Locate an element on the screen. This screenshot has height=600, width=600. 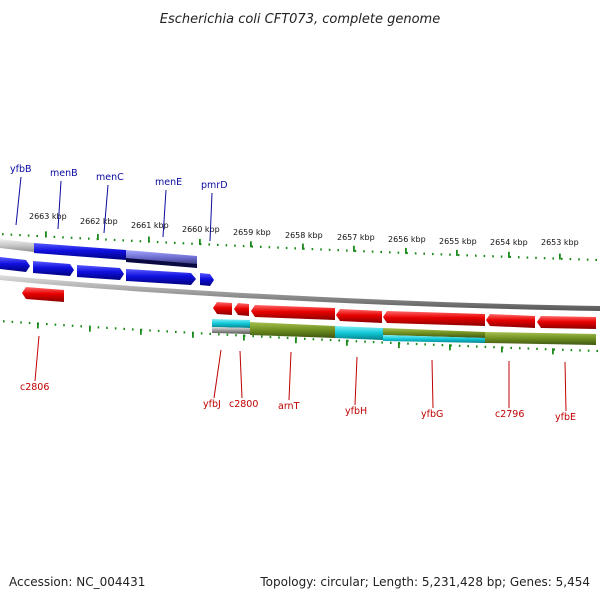
genome-backbone-upper is located at coordinates (17, 245).